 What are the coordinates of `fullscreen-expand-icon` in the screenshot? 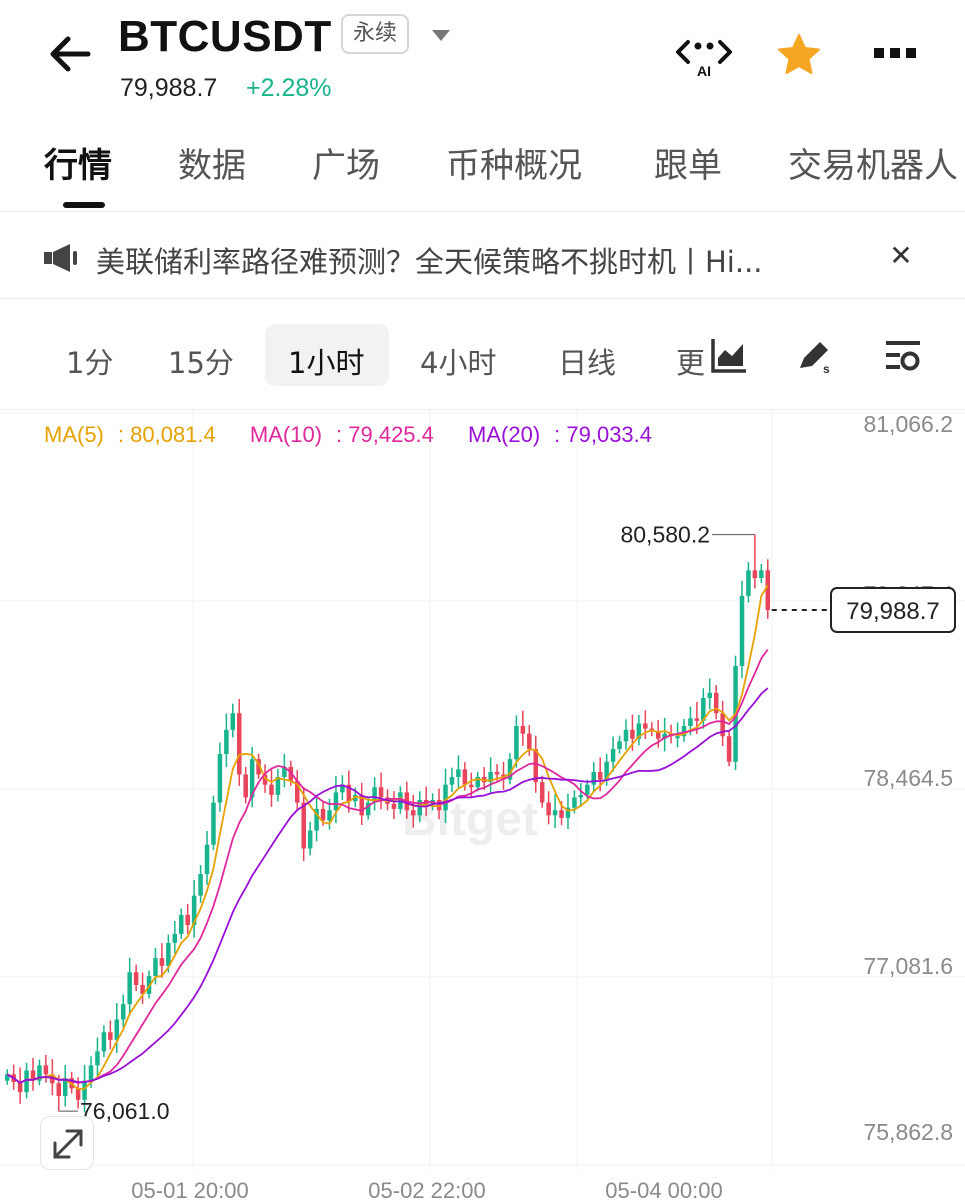 It's located at (67, 1143).